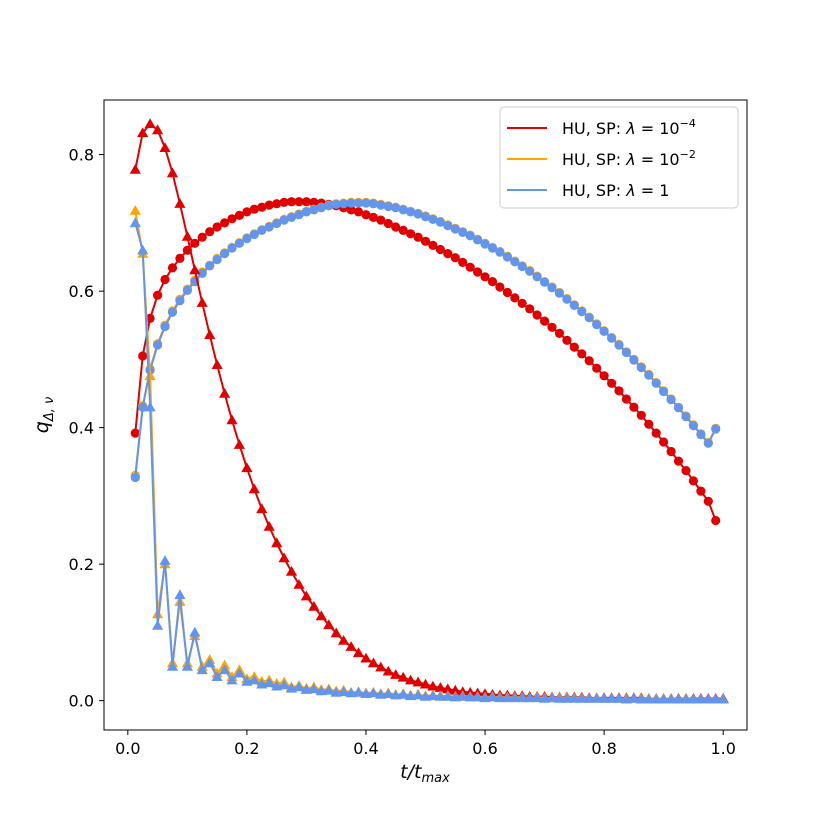 The width and height of the screenshot is (830, 830). What do you see at coordinates (629, 127) in the screenshot?
I see `legend-label-0: HU, SP: λ = 10−4` at bounding box center [629, 127].